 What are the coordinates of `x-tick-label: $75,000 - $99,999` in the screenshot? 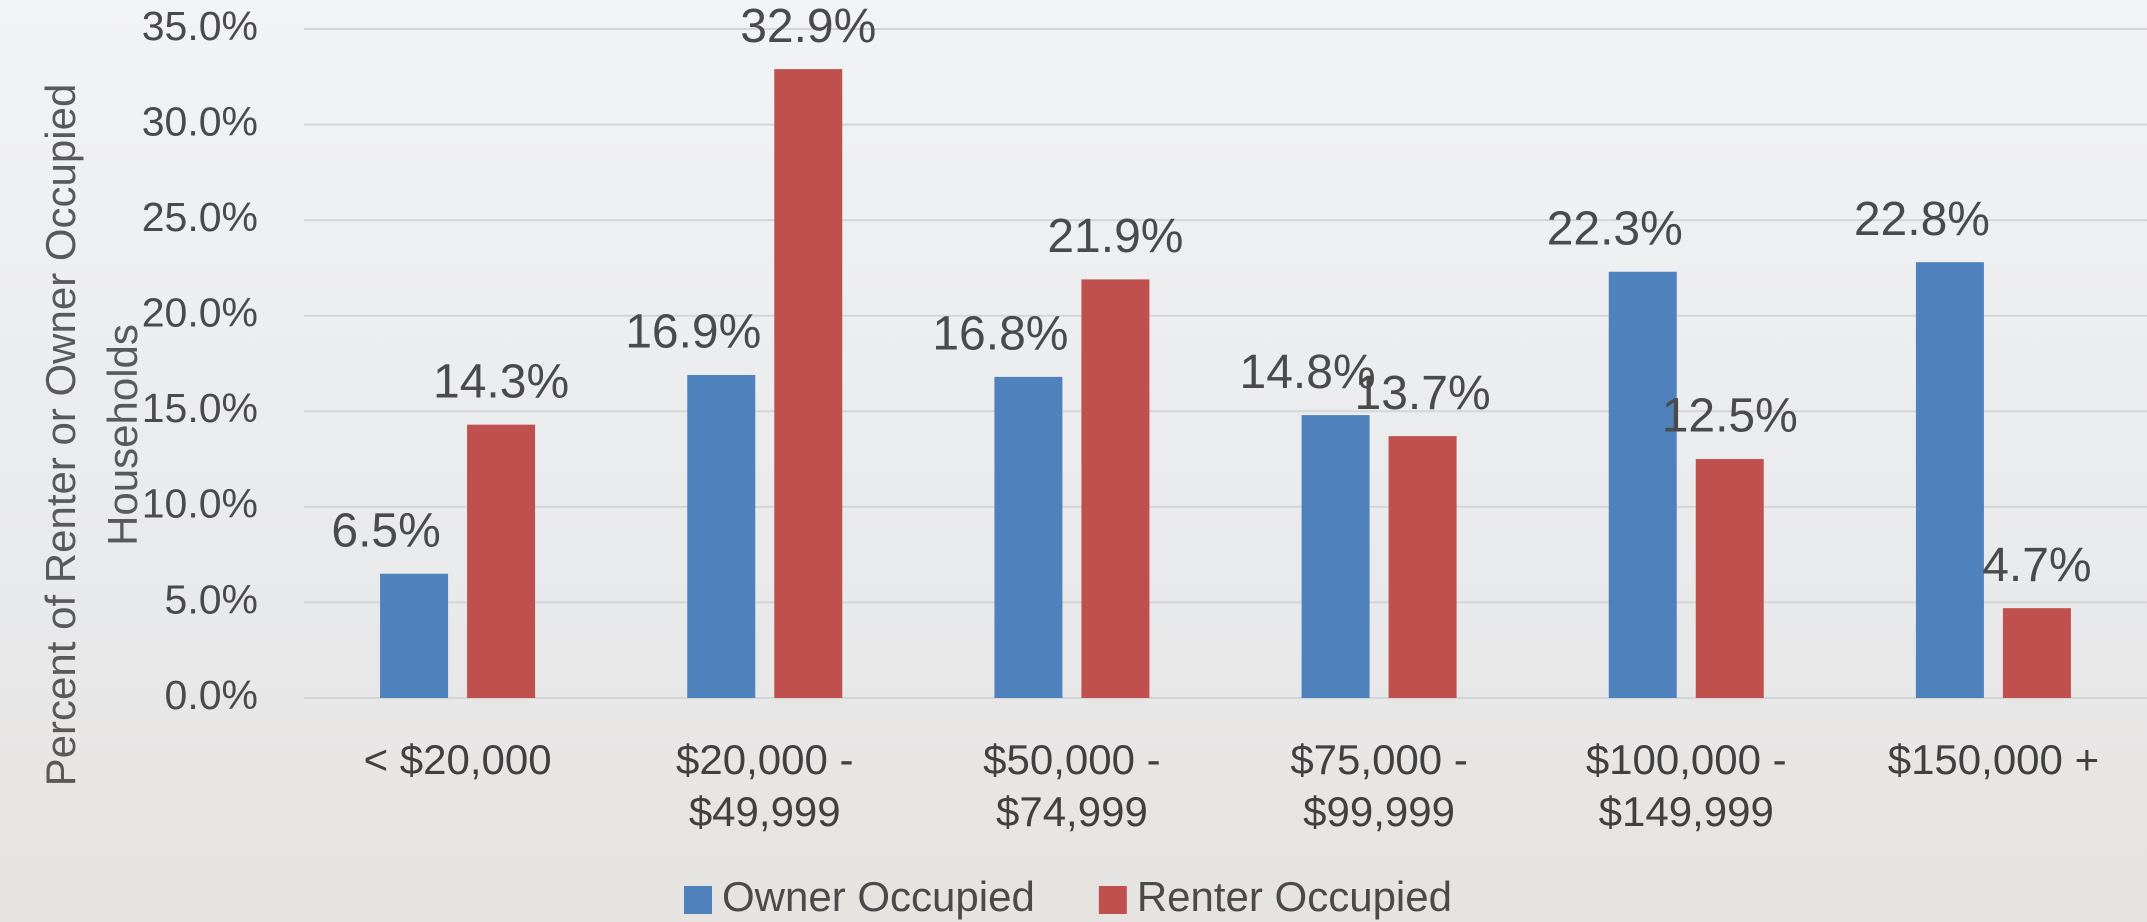 It's located at (1379, 785).